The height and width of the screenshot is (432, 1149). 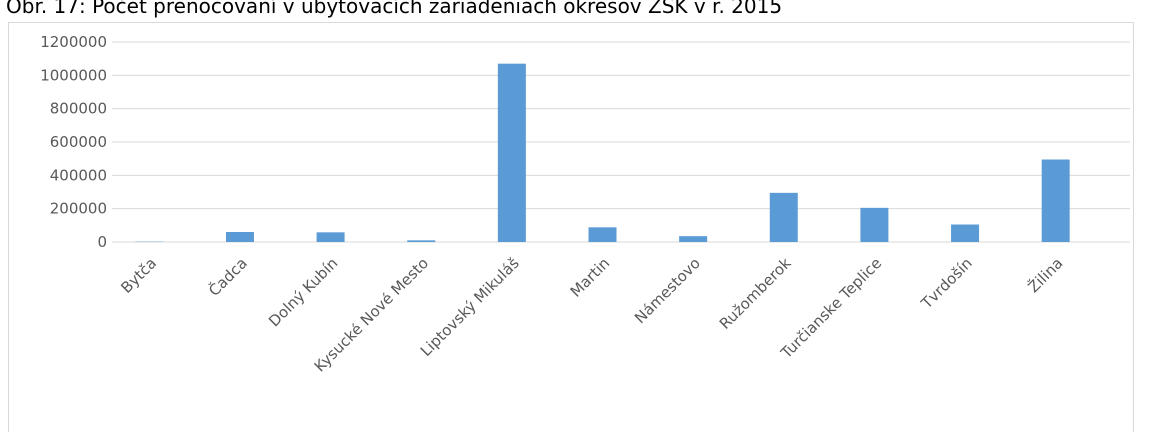 What do you see at coordinates (102, 242) in the screenshot?
I see `y-tick-label: 0` at bounding box center [102, 242].